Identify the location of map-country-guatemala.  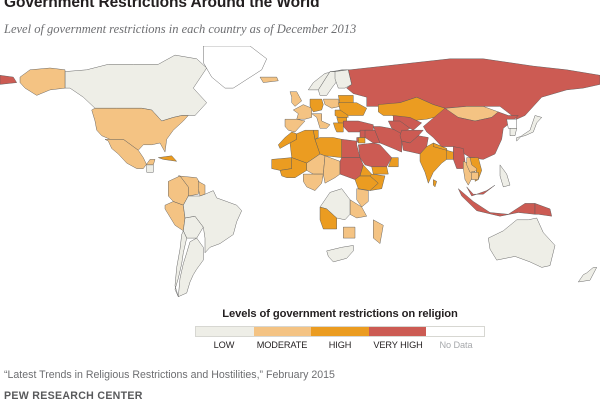
(150, 168).